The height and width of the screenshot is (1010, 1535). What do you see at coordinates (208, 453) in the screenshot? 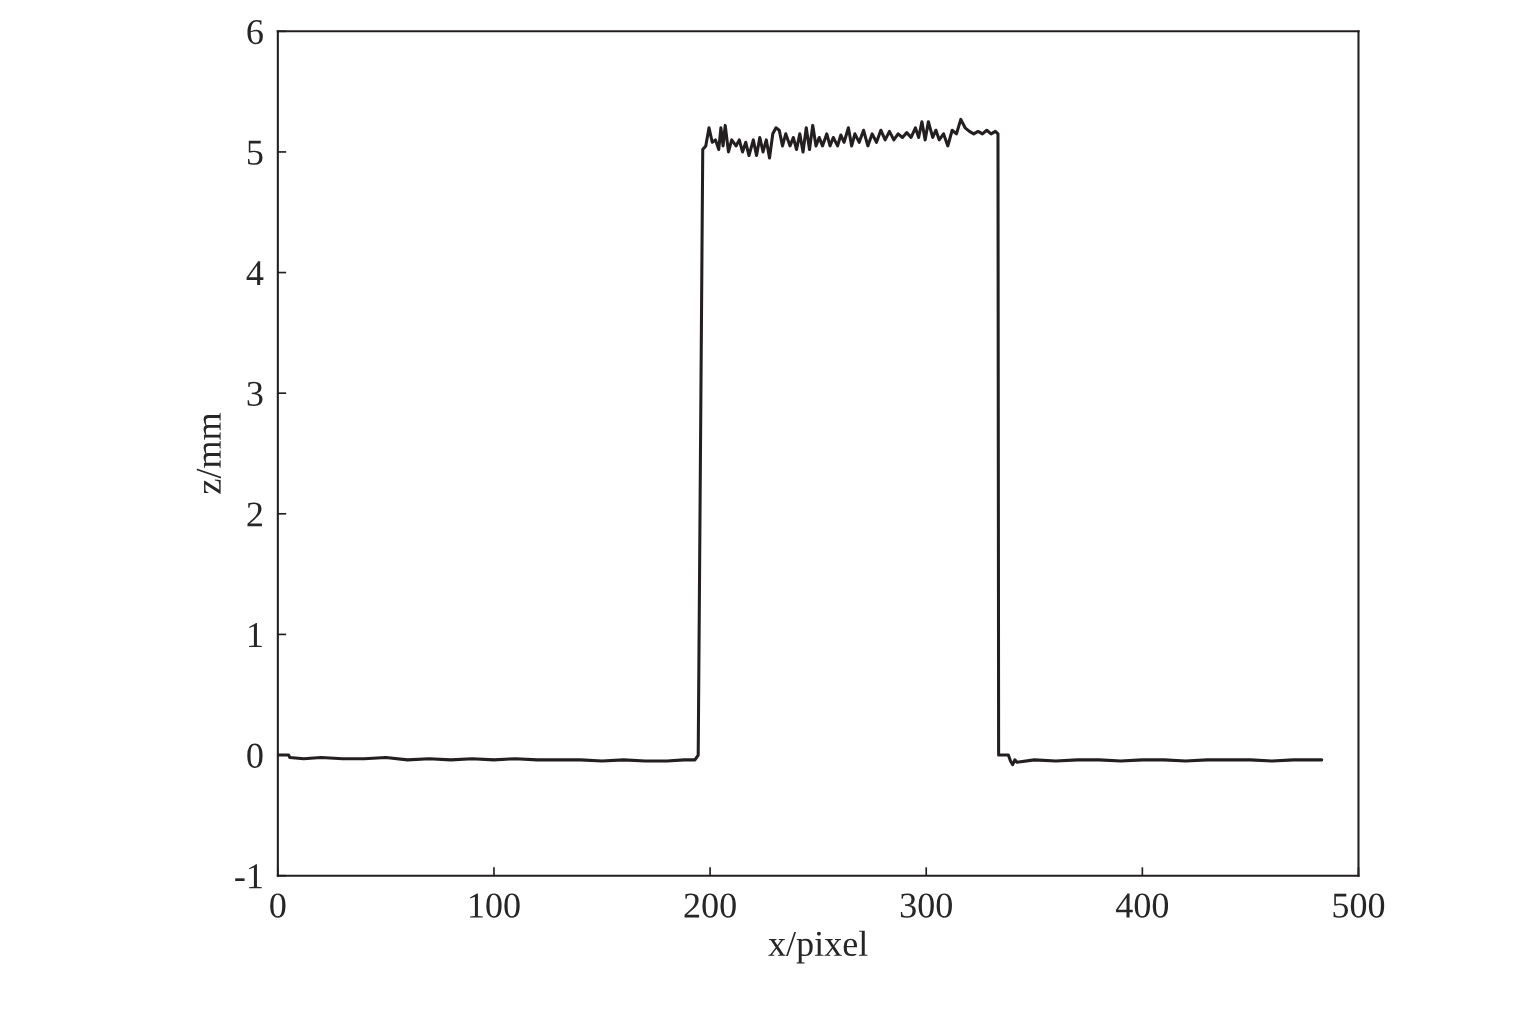
I see `y-axis-title: z/mm` at bounding box center [208, 453].